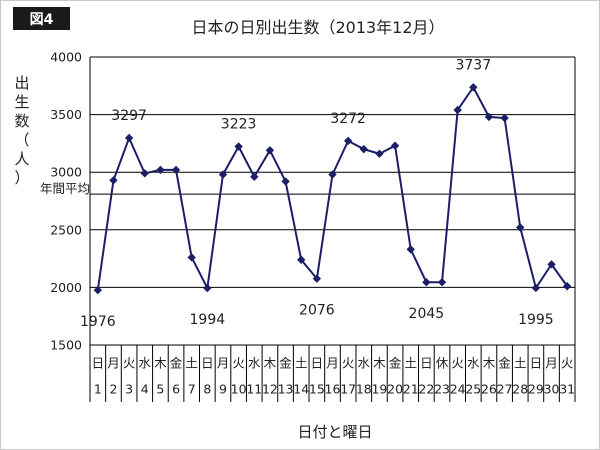 The width and height of the screenshot is (600, 450). What do you see at coordinates (489, 389) in the screenshot?
I see `day-label: 26` at bounding box center [489, 389].